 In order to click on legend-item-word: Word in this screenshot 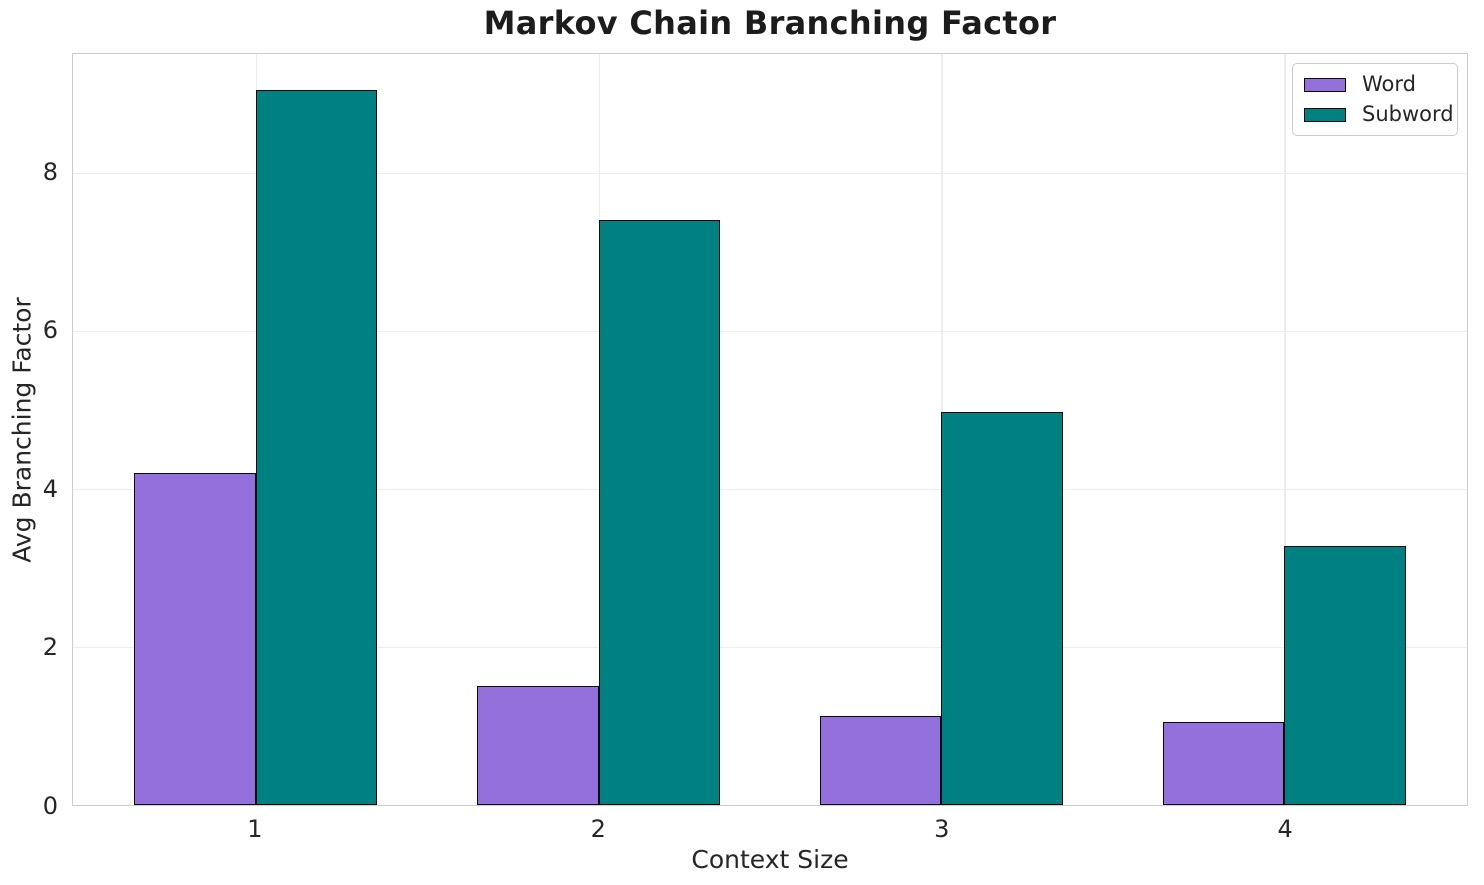, I will do `click(1375, 84)`.